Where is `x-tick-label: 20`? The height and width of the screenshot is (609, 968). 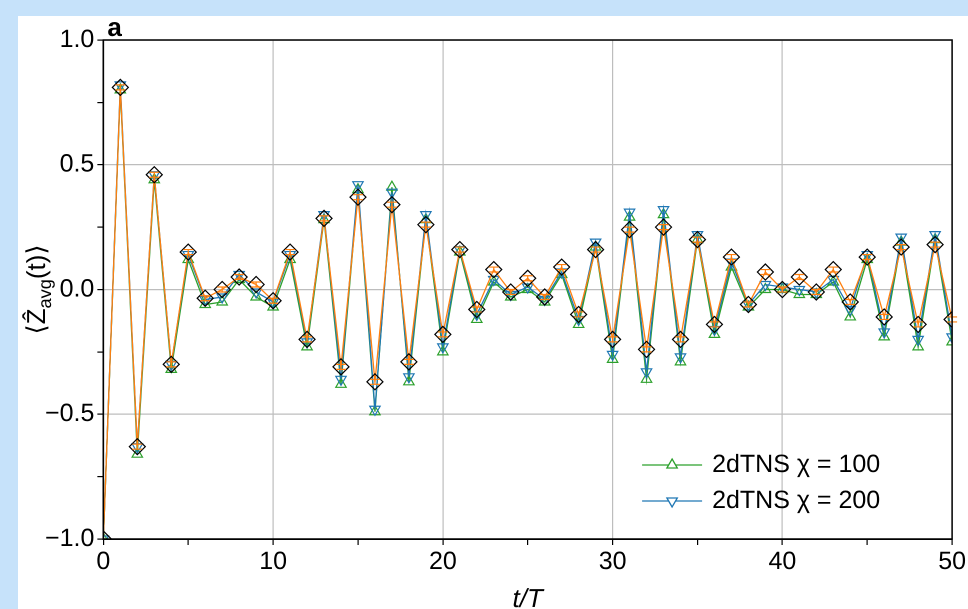
x-tick-label: 20 is located at coordinates (442, 560).